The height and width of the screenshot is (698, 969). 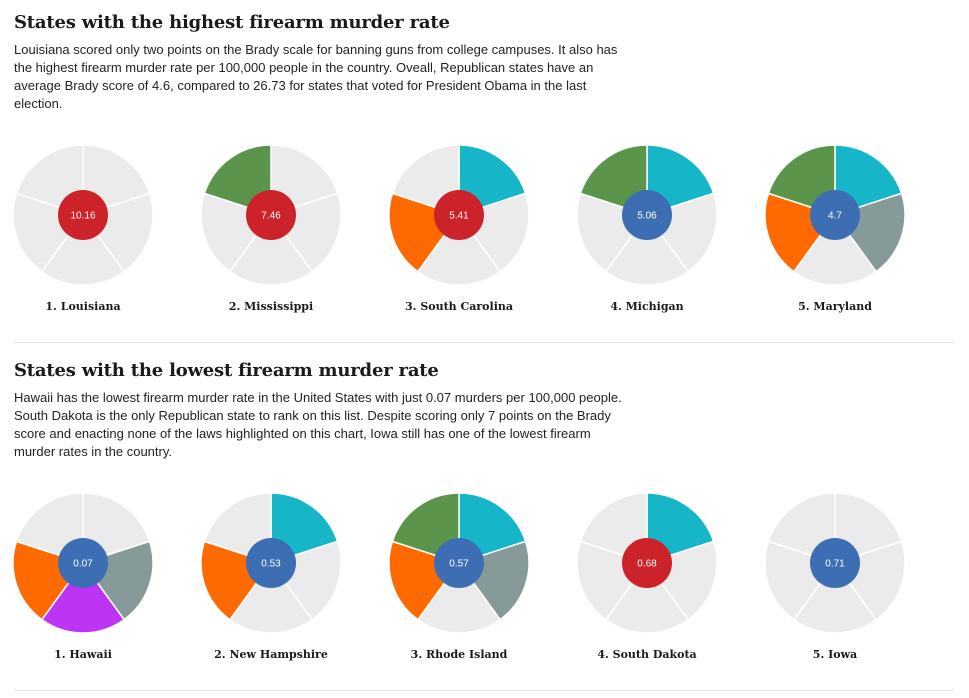 I want to click on pie-chart: 0.07, so click(x=83, y=563).